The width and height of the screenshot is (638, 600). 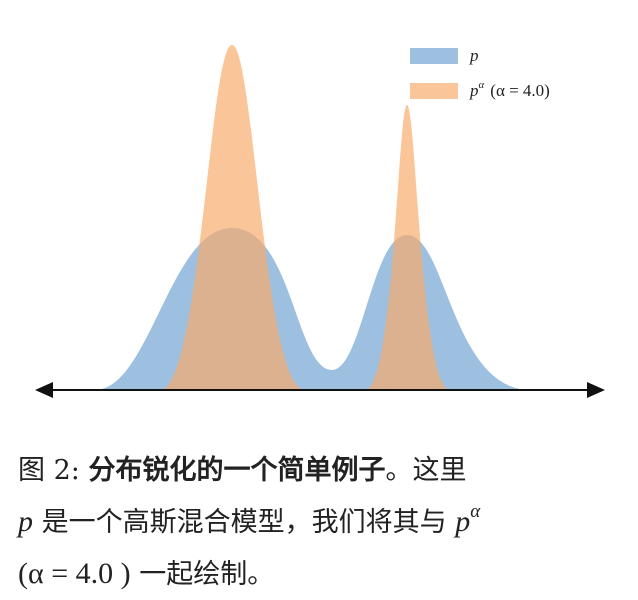 What do you see at coordinates (244, 522) in the screenshot?
I see `caption-text: 是一个高斯混合模型，我们将其与` at bounding box center [244, 522].